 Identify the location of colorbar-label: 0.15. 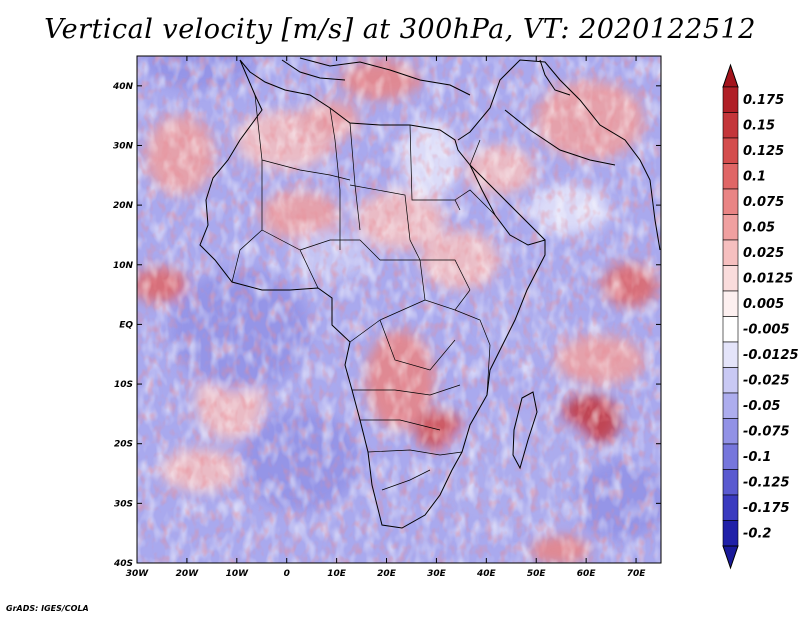
(759, 125).